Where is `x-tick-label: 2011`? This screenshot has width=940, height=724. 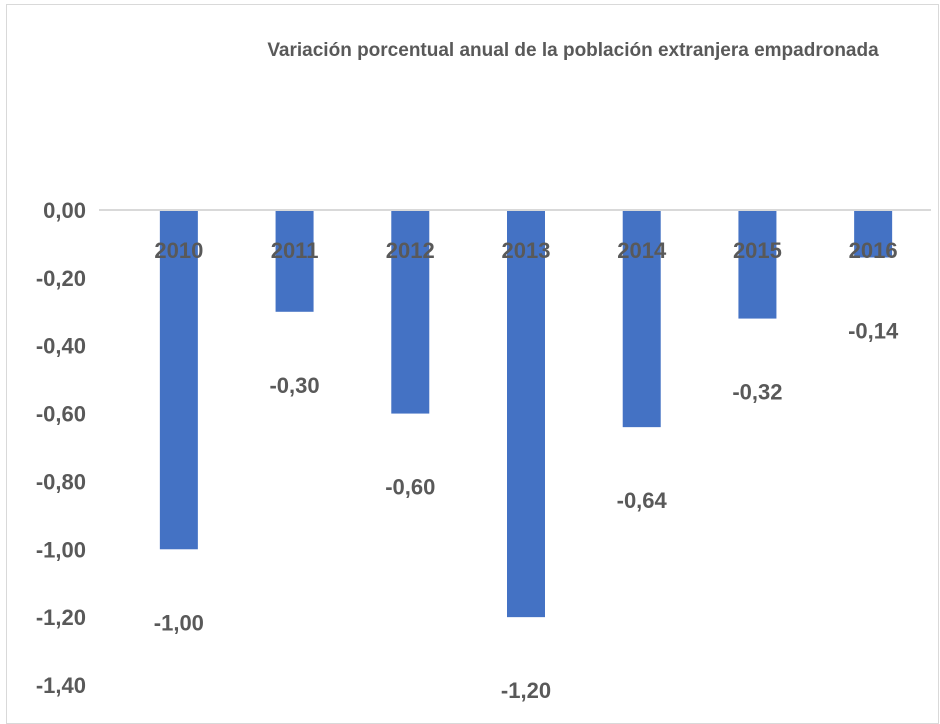 x-tick-label: 2011 is located at coordinates (295, 250).